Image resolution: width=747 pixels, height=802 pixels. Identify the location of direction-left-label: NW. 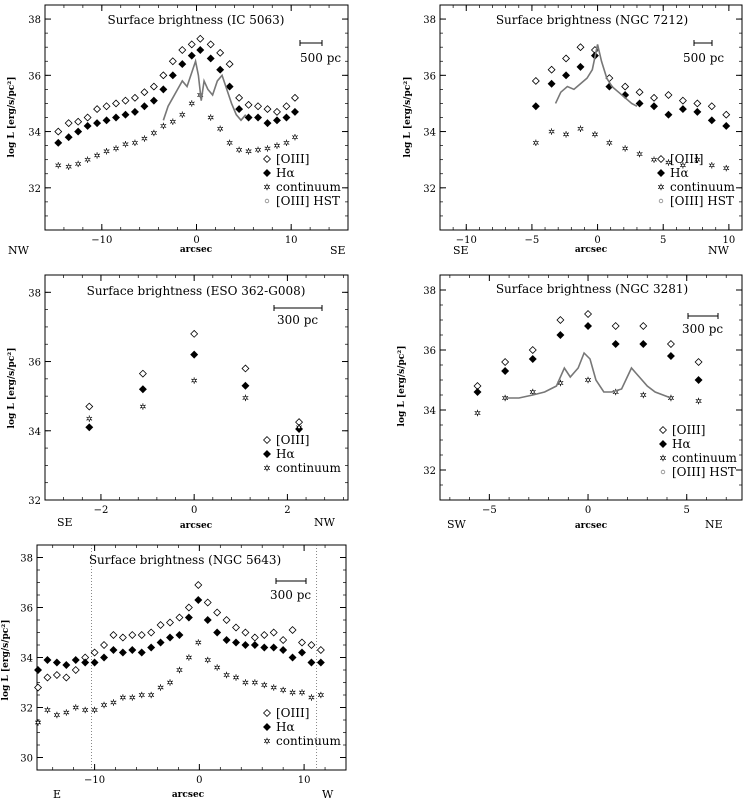
(19, 250).